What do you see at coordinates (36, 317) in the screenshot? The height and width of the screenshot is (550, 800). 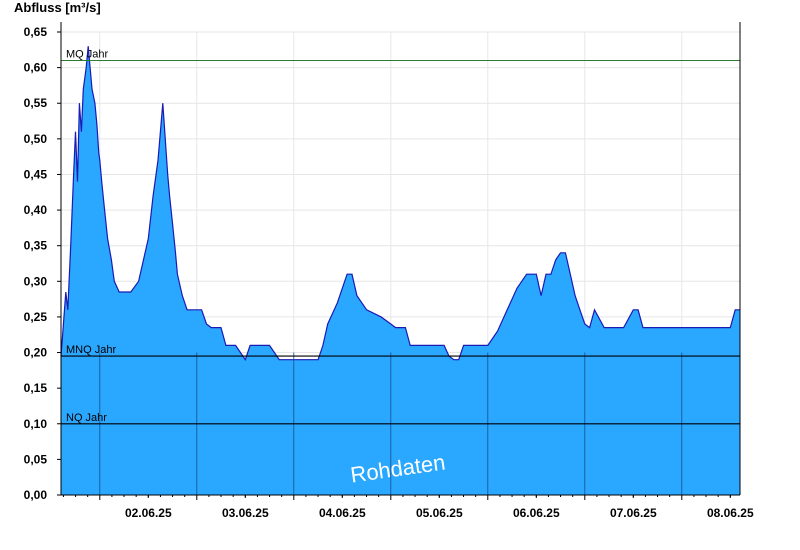 I see `y-tick-label: 0,25` at bounding box center [36, 317].